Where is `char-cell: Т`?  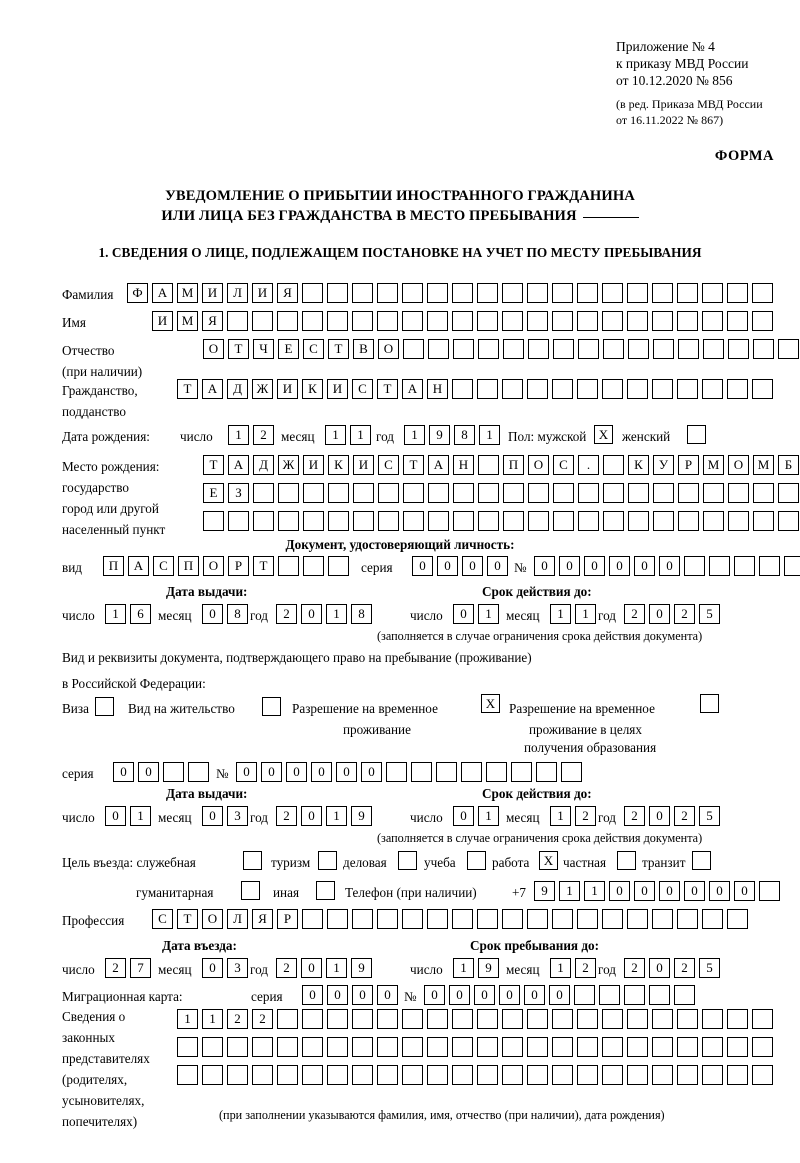 char-cell: Т is located at coordinates (187, 919).